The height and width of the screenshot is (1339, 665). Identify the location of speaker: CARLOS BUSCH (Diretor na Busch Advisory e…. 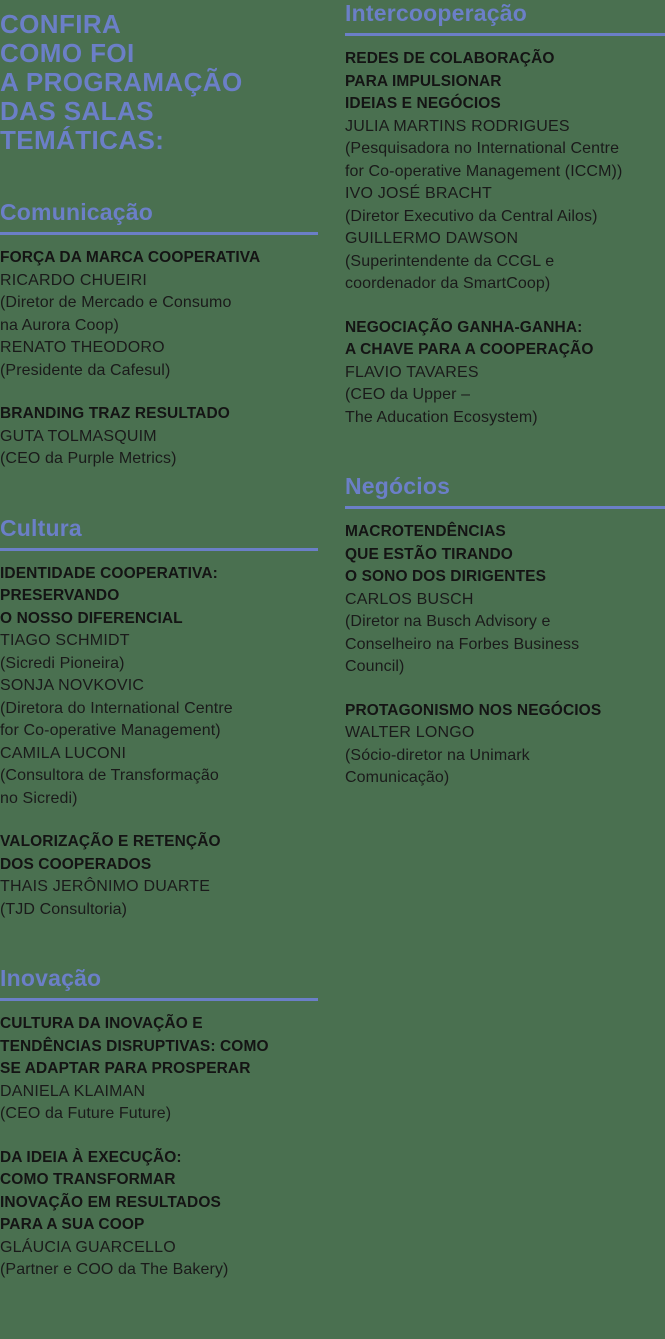
(505, 634).